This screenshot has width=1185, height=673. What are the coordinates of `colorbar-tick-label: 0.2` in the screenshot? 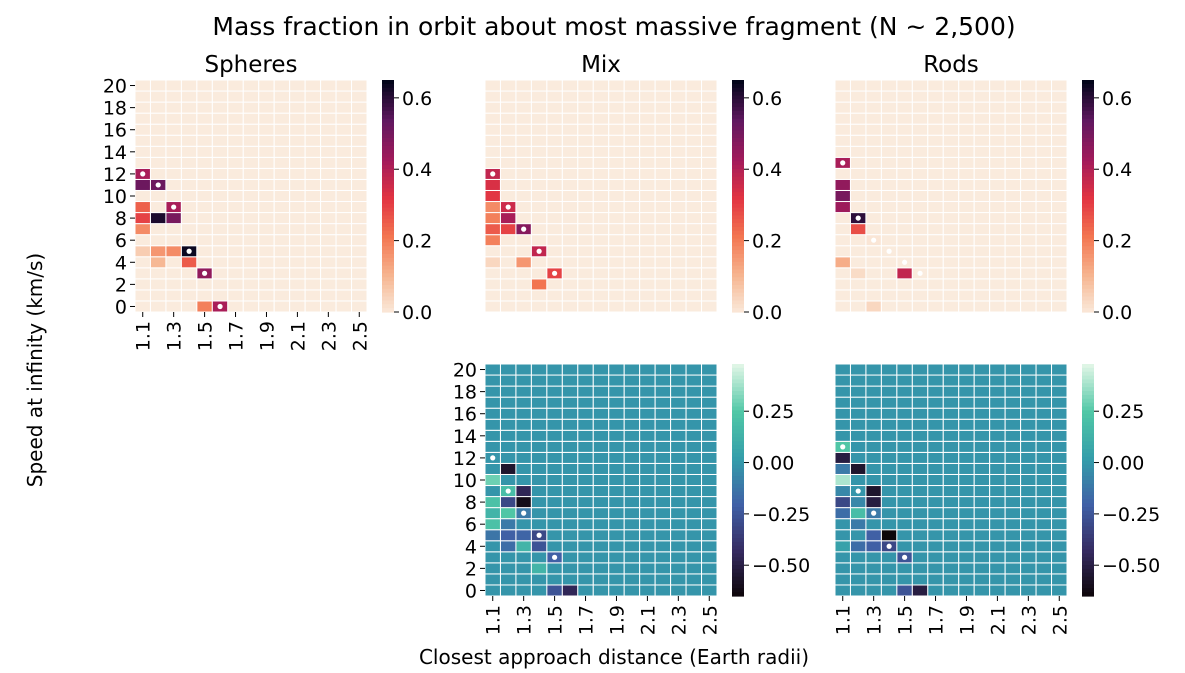 It's located at (417, 242).